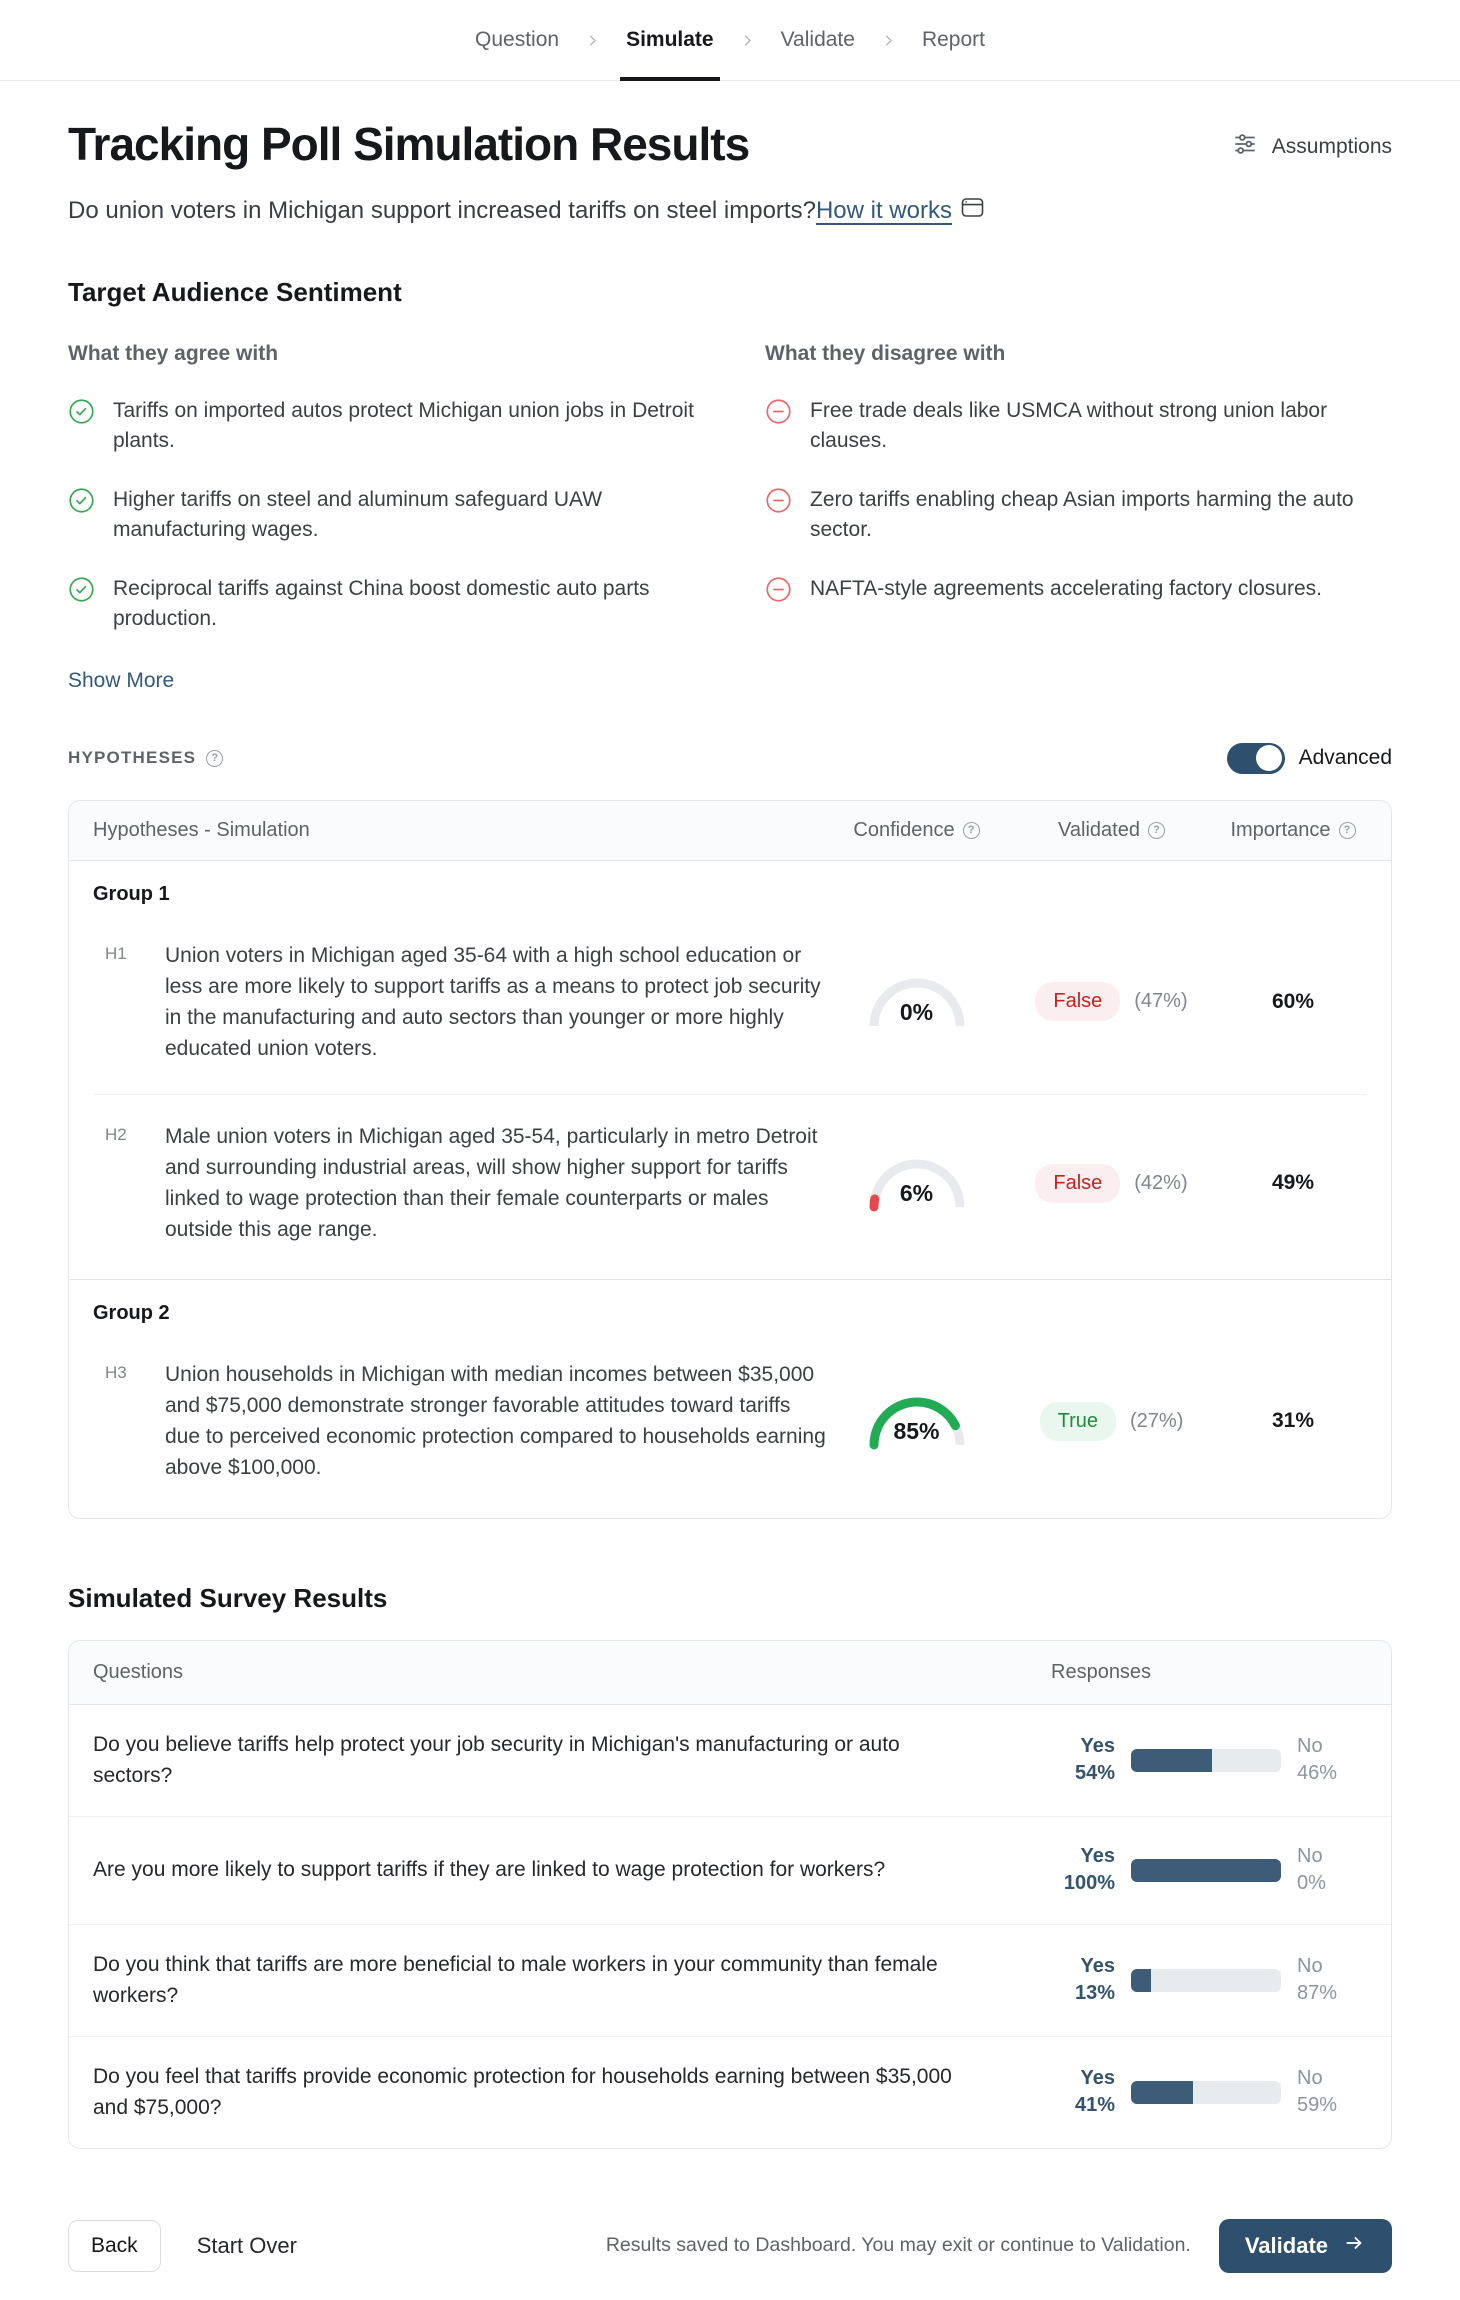 The image size is (1460, 2300). What do you see at coordinates (235, 292) in the screenshot?
I see `sentiment-heading: Target Audience Sentiment` at bounding box center [235, 292].